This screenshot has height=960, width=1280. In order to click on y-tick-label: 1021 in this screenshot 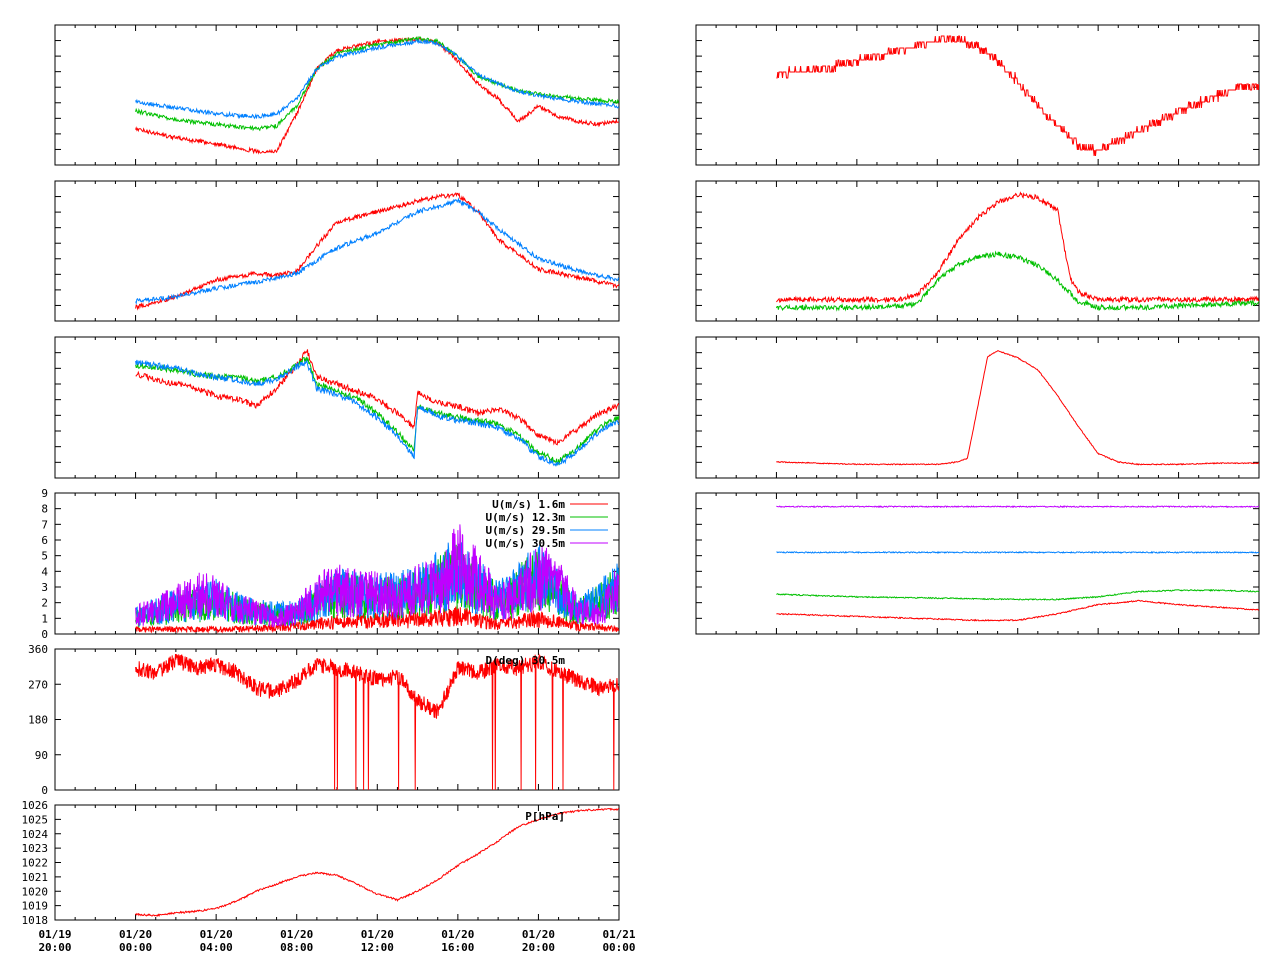, I will do `click(35, 877)`.